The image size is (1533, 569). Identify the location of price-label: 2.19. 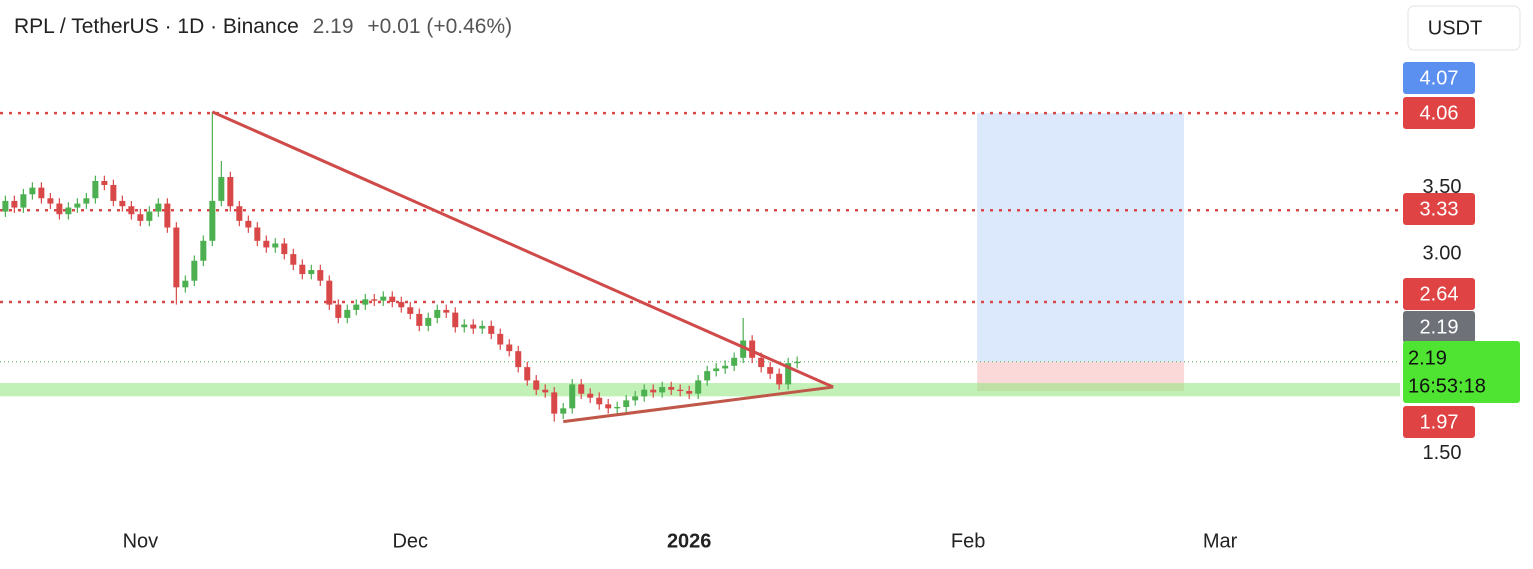
(1439, 327).